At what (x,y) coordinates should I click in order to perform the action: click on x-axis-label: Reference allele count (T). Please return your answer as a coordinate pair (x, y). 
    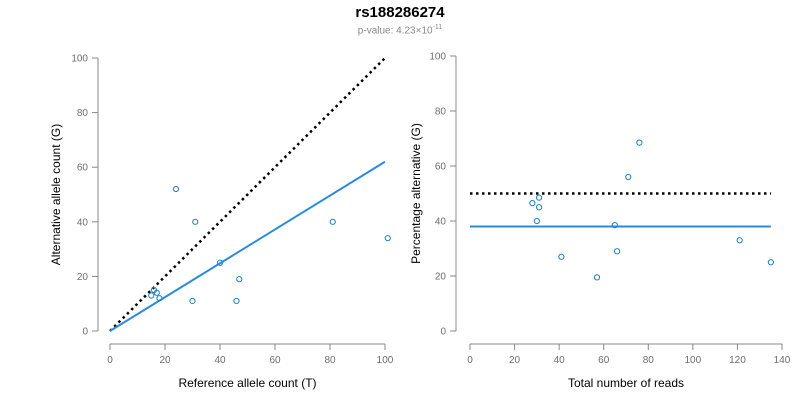
    Looking at the image, I should click on (247, 383).